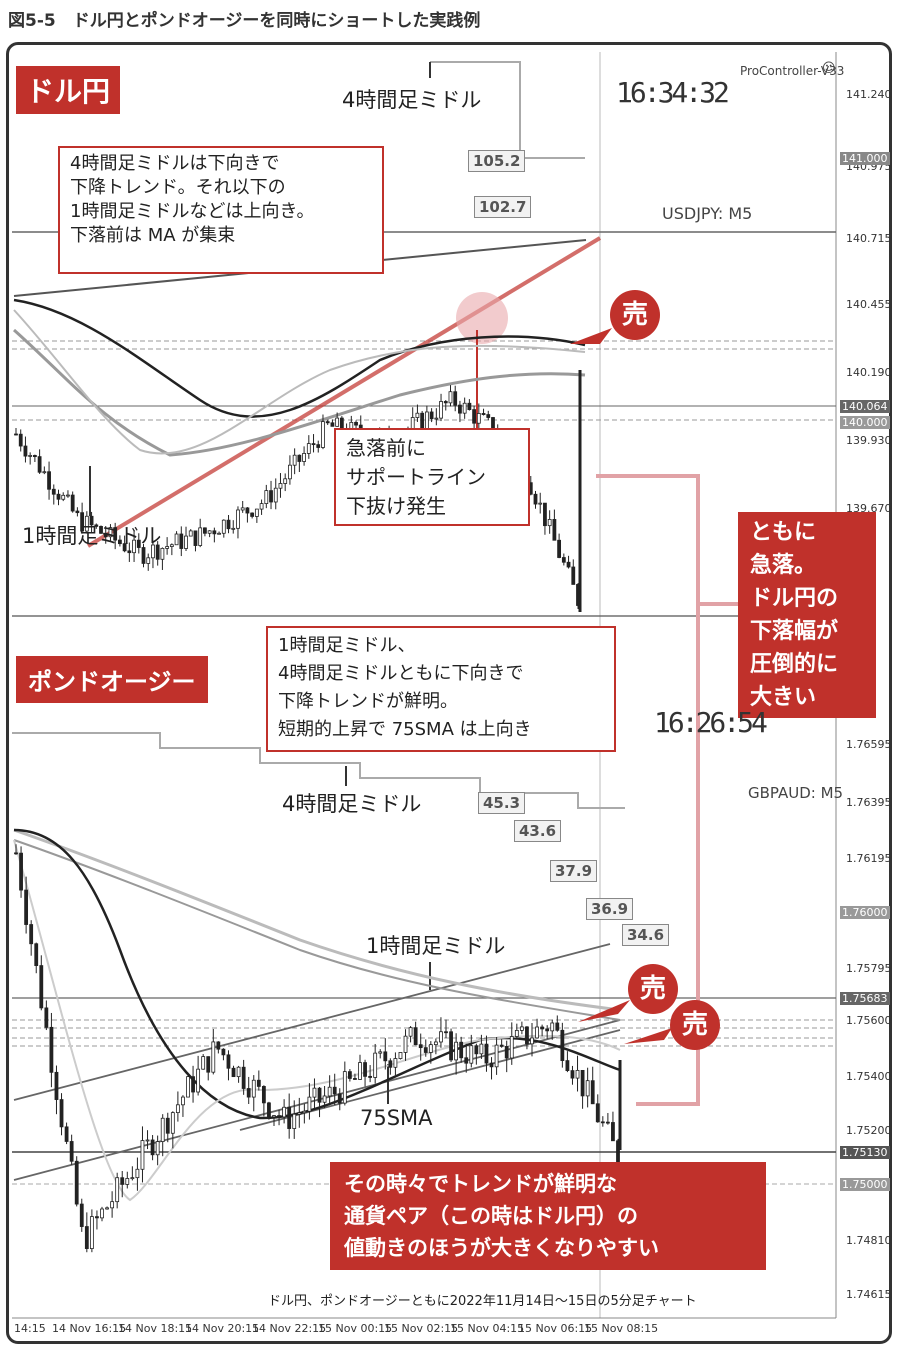 This screenshot has width=903, height=1352. I want to click on ma-mid-top, so click(299, 382).